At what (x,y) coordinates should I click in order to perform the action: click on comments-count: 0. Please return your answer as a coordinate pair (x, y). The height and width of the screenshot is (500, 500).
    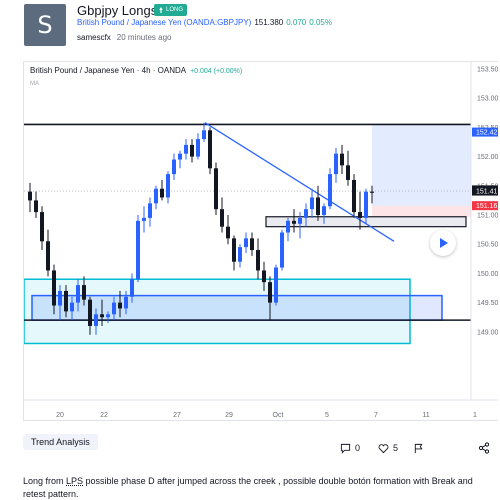
    Looking at the image, I should click on (358, 448).